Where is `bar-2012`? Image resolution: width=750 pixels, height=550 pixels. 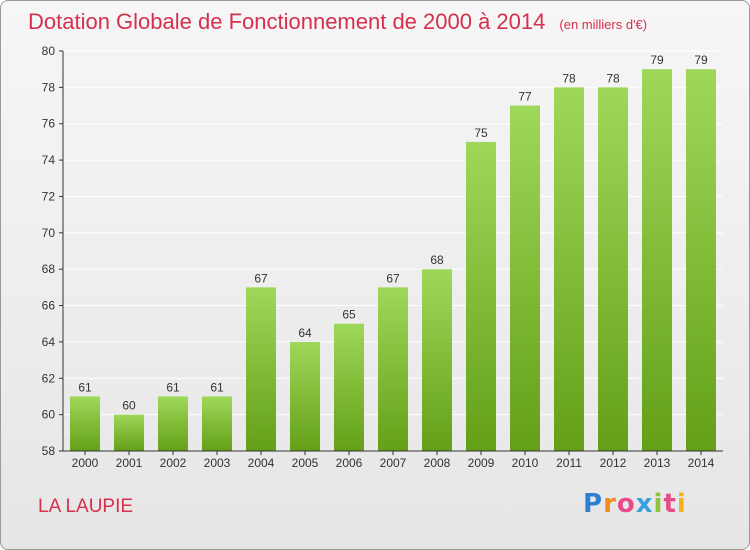
bar-2012 is located at coordinates (613, 269).